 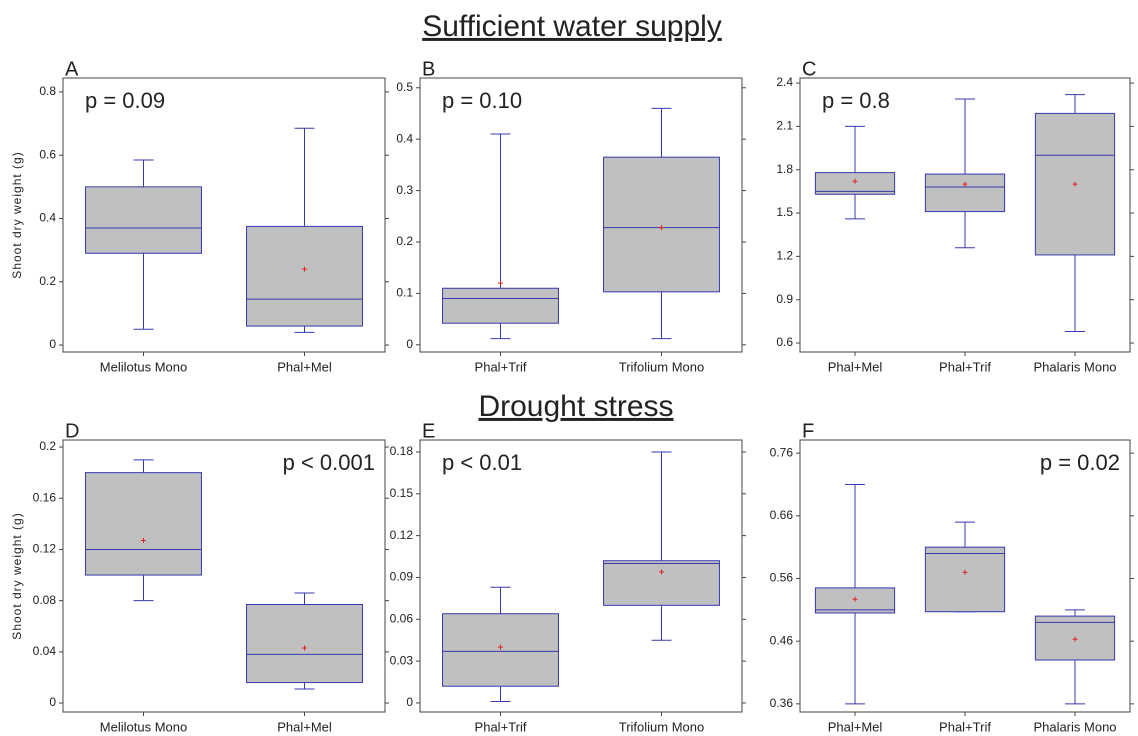 What do you see at coordinates (404, 293) in the screenshot?
I see `y-tick-label: 0.1` at bounding box center [404, 293].